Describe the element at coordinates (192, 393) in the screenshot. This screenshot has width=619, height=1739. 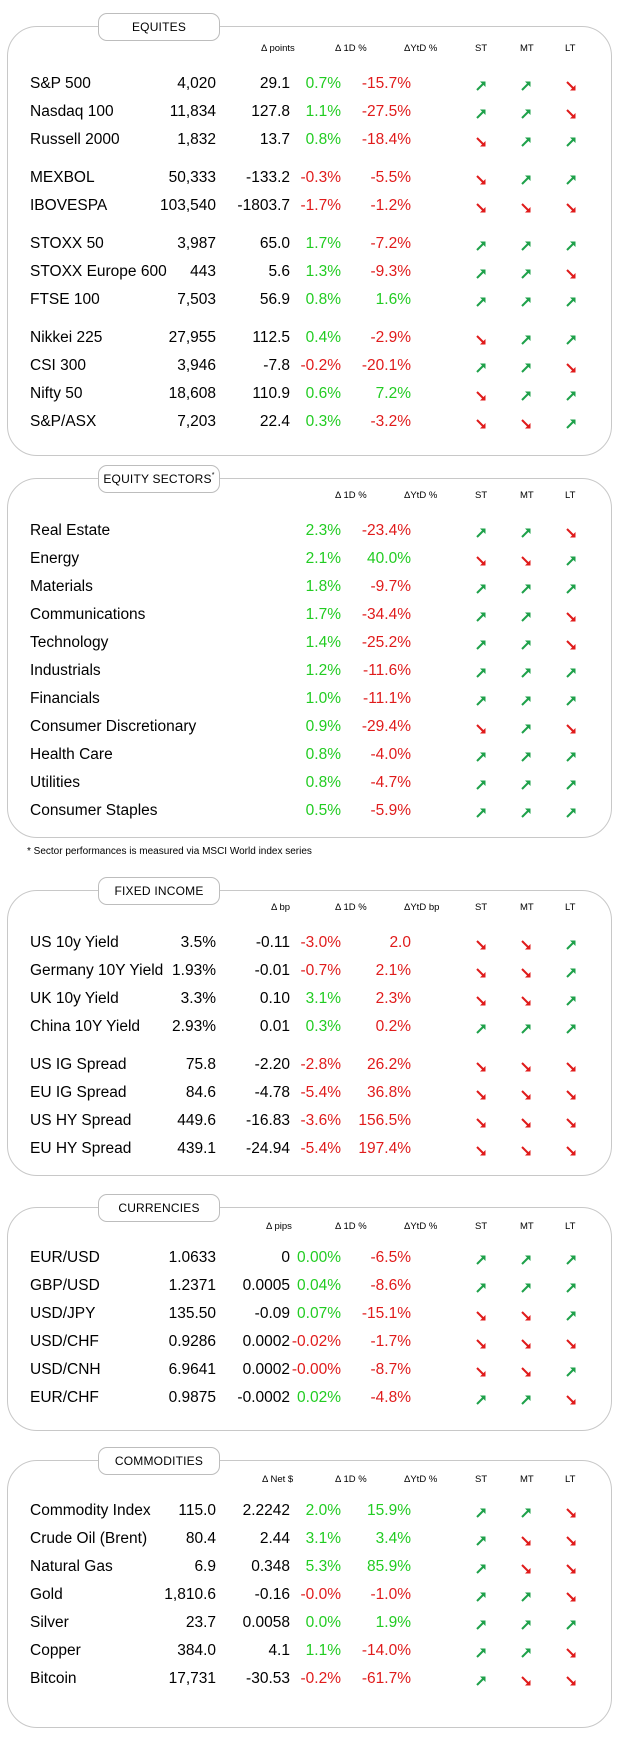
I see `row-value: 18,608` at that location.